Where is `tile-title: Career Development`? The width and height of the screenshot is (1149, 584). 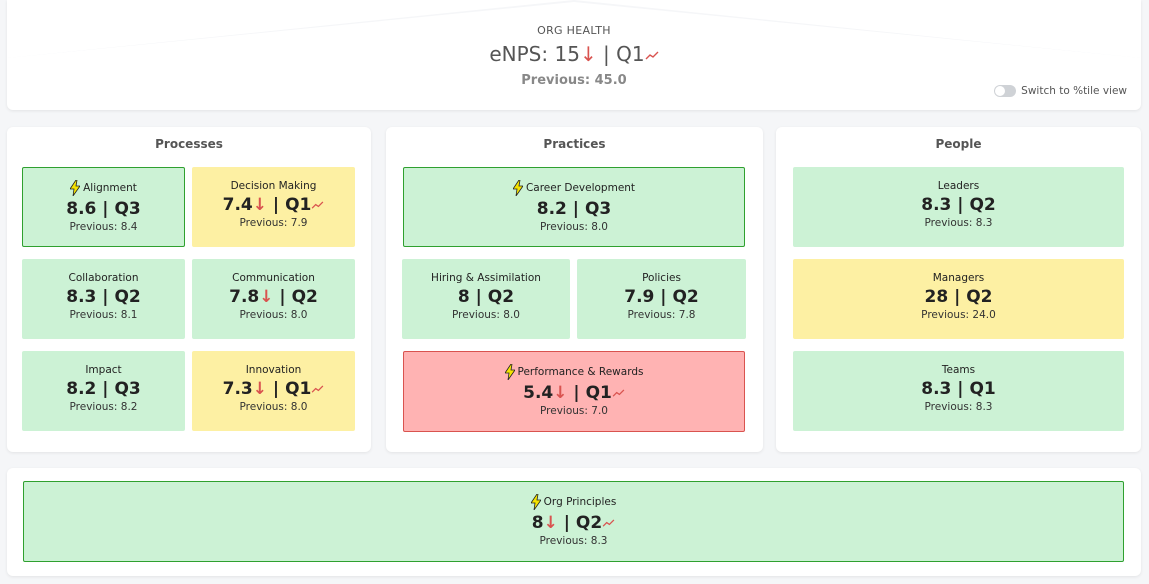 tile-title: Career Development is located at coordinates (580, 188).